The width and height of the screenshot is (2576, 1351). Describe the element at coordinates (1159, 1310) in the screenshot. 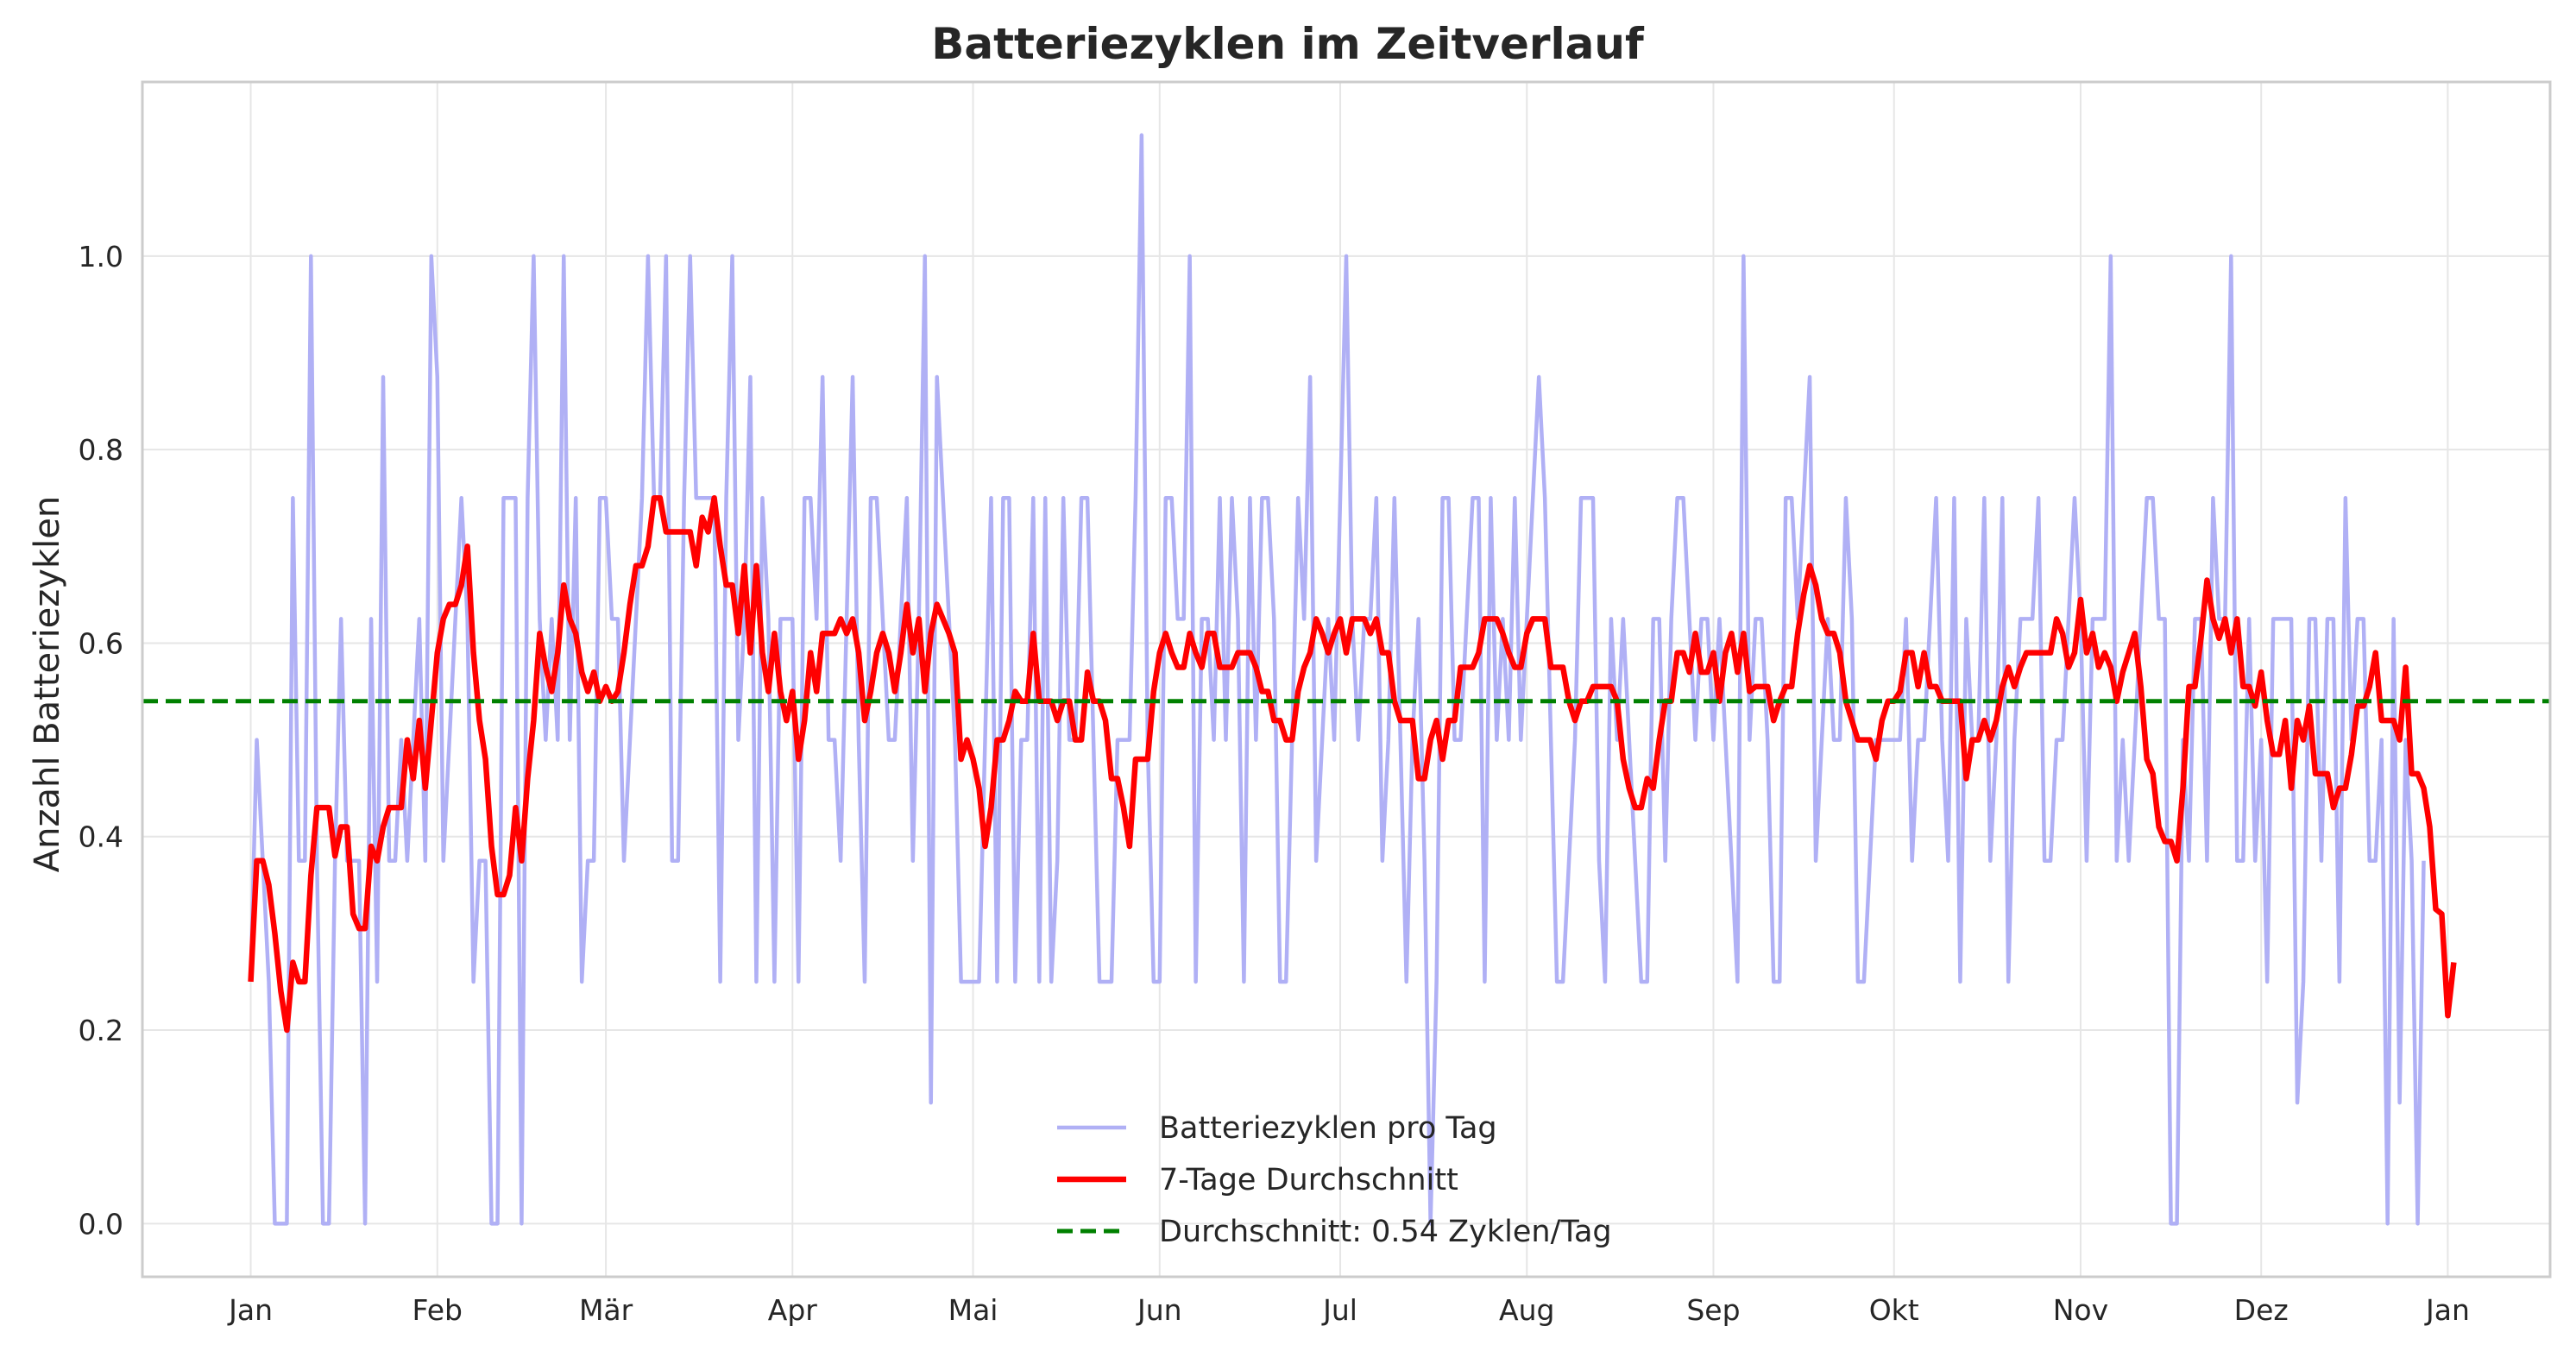

I see `x-tick-label: Jun` at that location.